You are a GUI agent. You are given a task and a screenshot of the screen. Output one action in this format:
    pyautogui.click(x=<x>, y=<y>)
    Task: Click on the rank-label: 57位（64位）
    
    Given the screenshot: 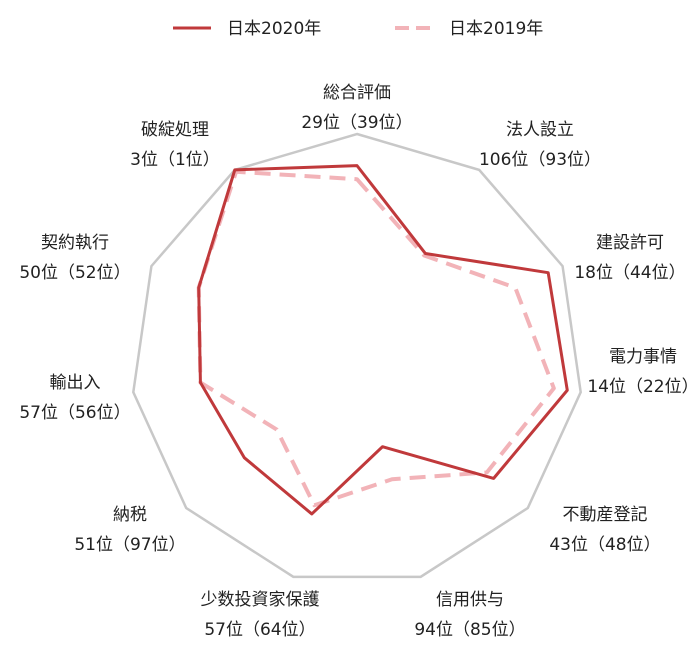 What is the action you would take?
    pyautogui.click(x=259, y=630)
    